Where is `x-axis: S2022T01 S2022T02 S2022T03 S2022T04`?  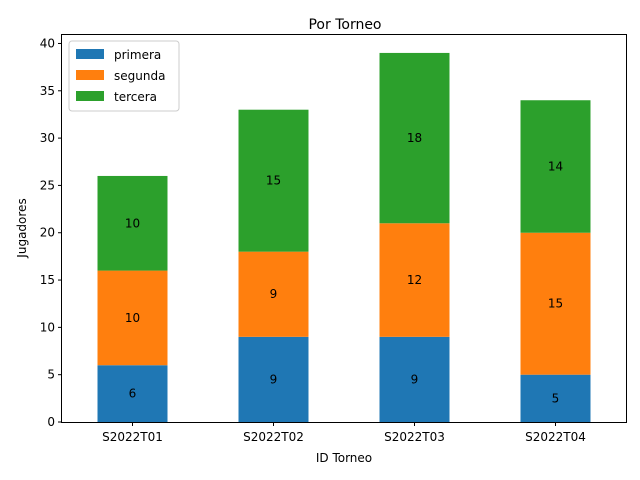
x-axis: S2022T01 S2022T02 S2022T03 S2022T04 is located at coordinates (344, 433).